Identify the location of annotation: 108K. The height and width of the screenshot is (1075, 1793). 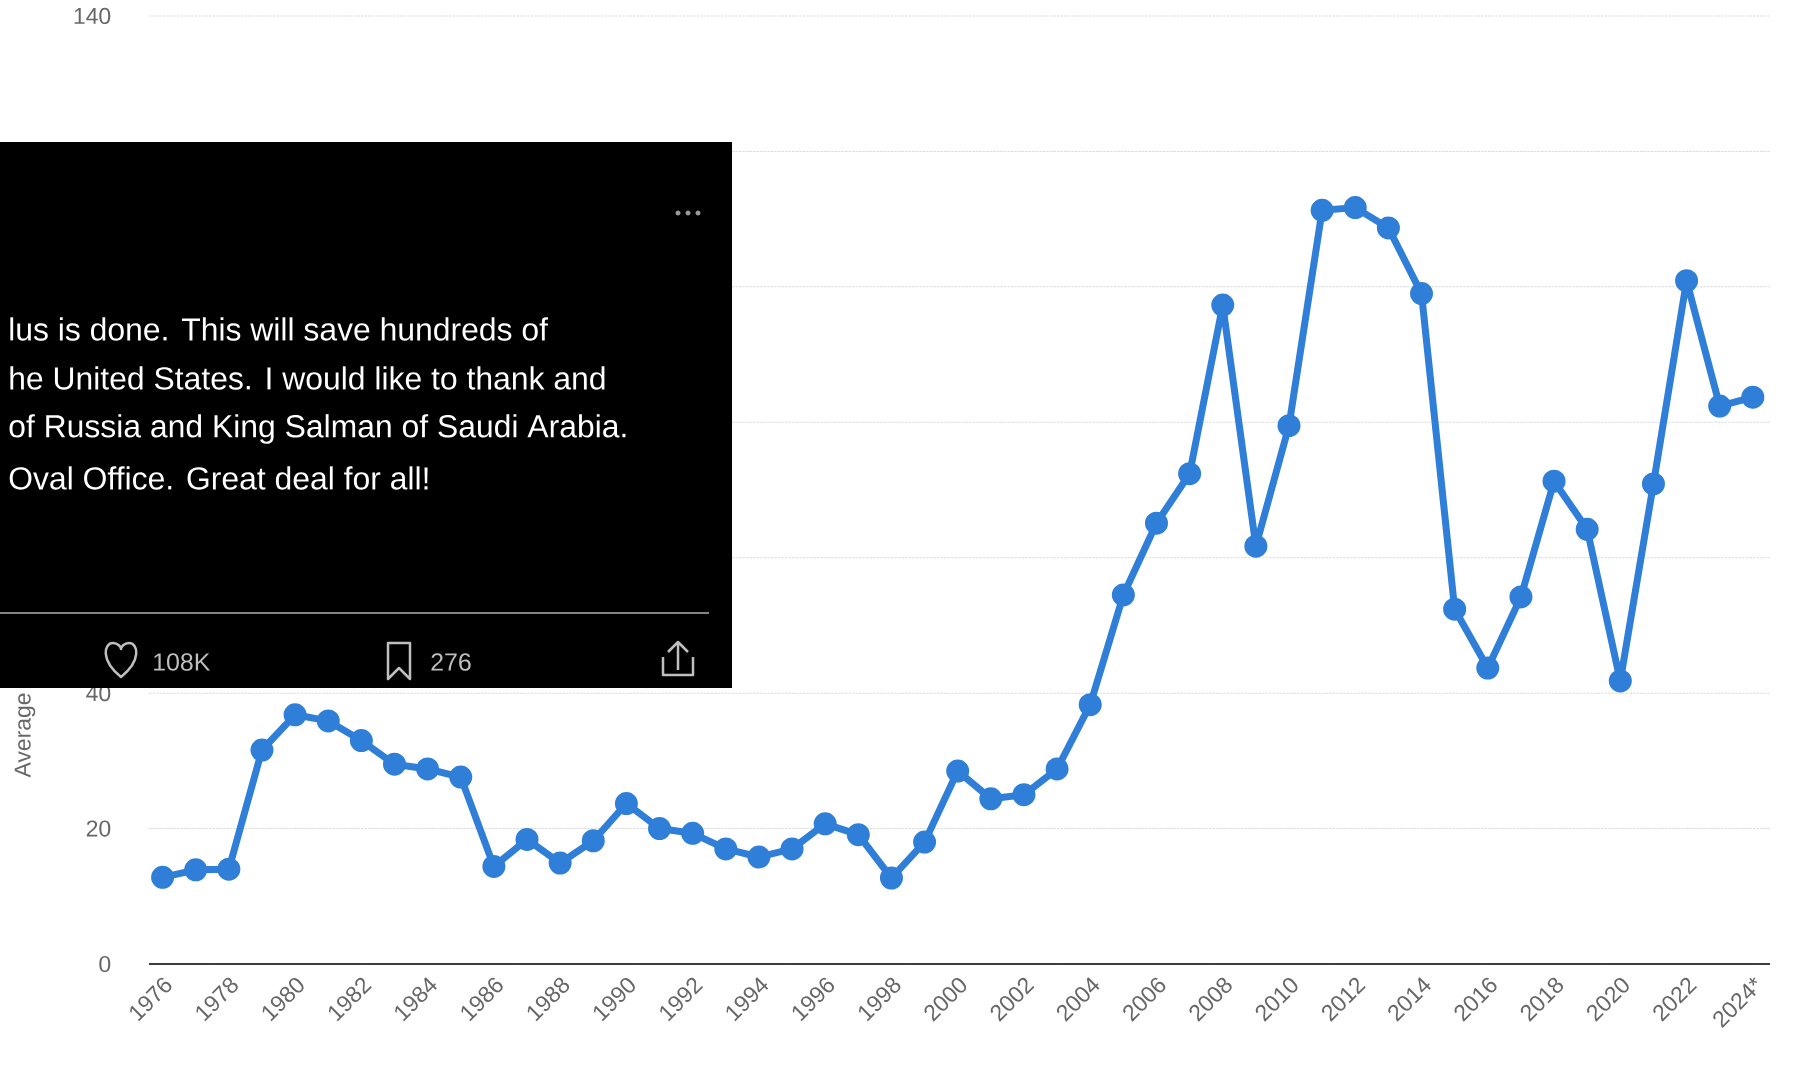
(182, 662).